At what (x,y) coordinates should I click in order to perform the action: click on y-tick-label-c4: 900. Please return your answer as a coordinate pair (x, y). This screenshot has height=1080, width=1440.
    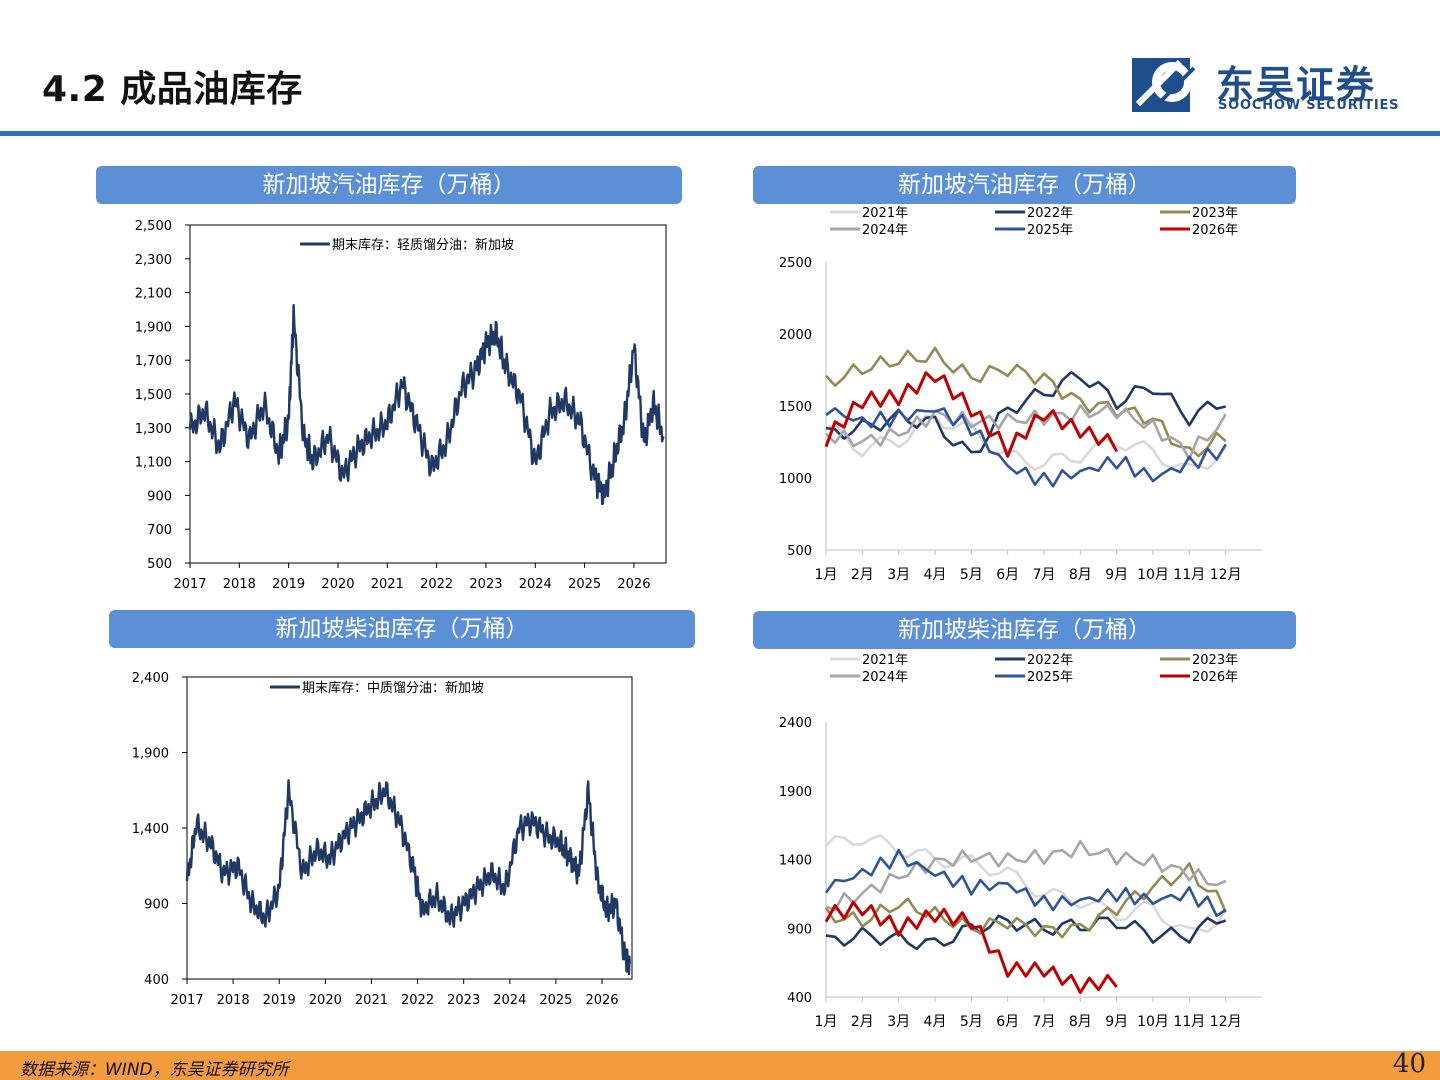
    Looking at the image, I should click on (799, 929).